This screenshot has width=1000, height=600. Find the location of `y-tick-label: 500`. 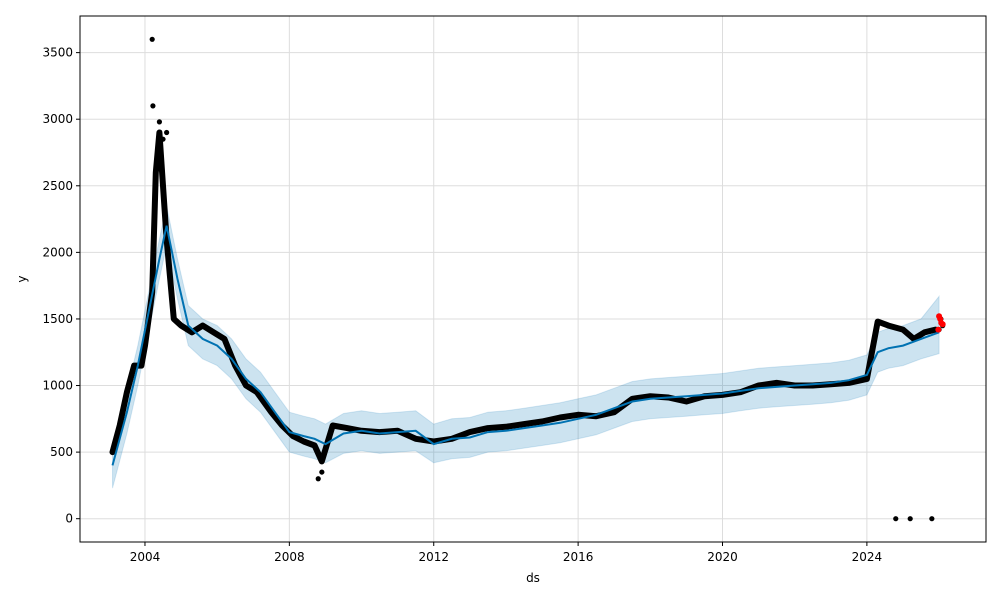

y-tick-label: 500 is located at coordinates (61, 452).